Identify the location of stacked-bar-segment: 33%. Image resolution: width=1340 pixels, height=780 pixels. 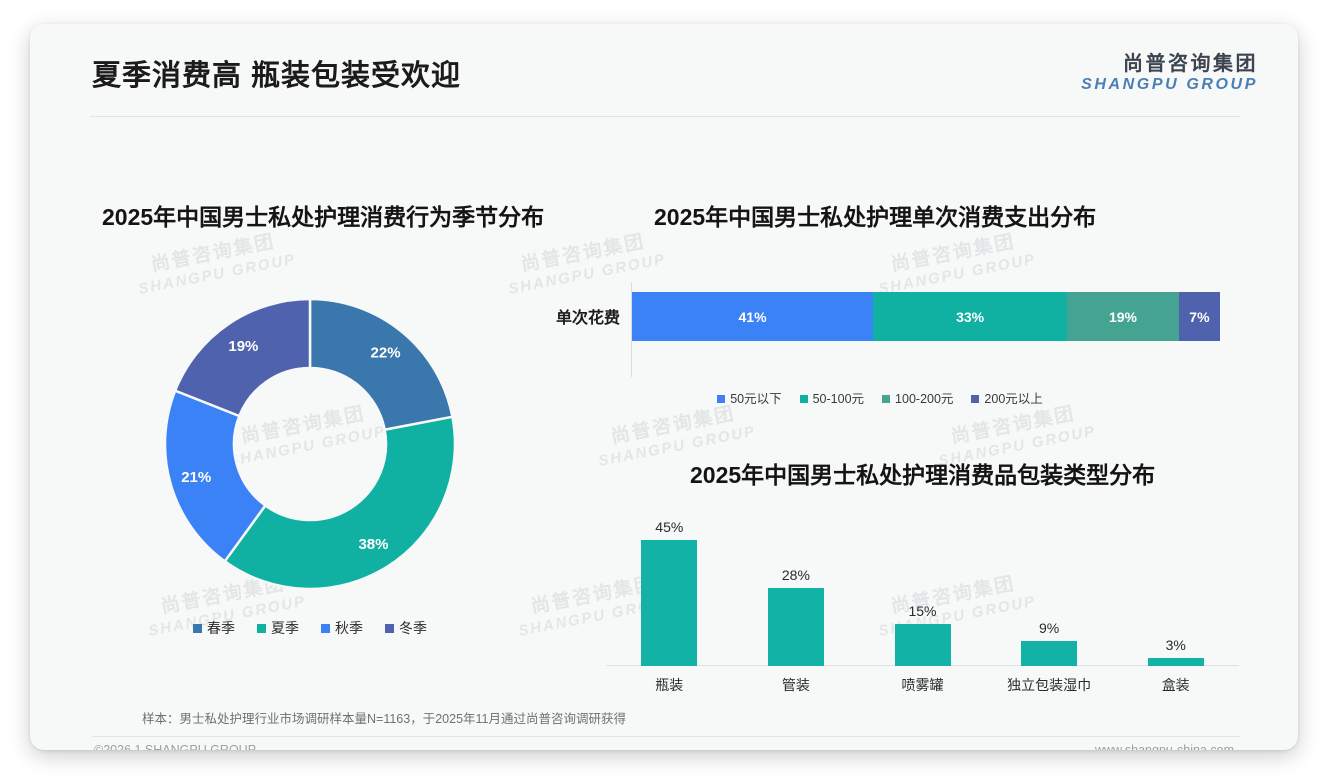
(970, 316).